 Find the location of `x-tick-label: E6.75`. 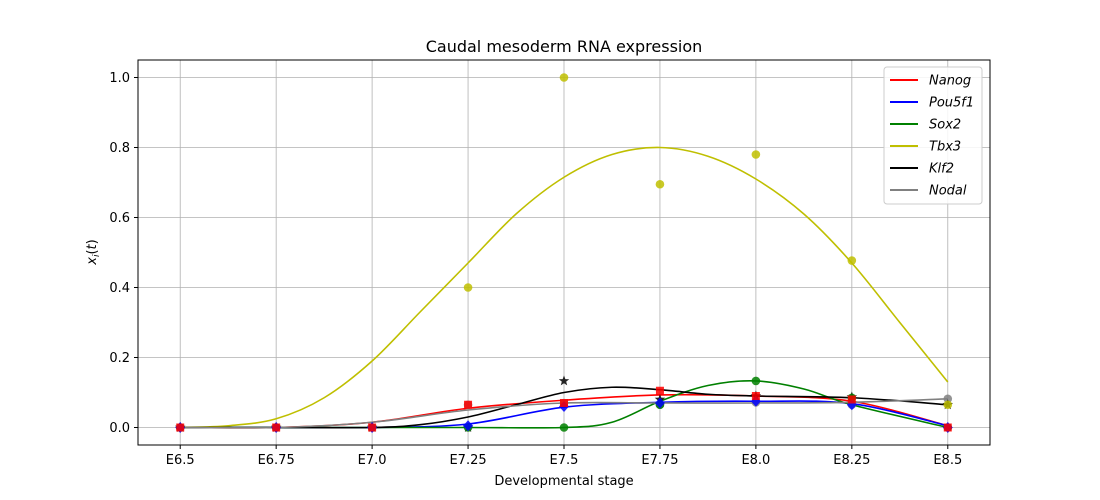

x-tick-label: E6.75 is located at coordinates (276, 460).